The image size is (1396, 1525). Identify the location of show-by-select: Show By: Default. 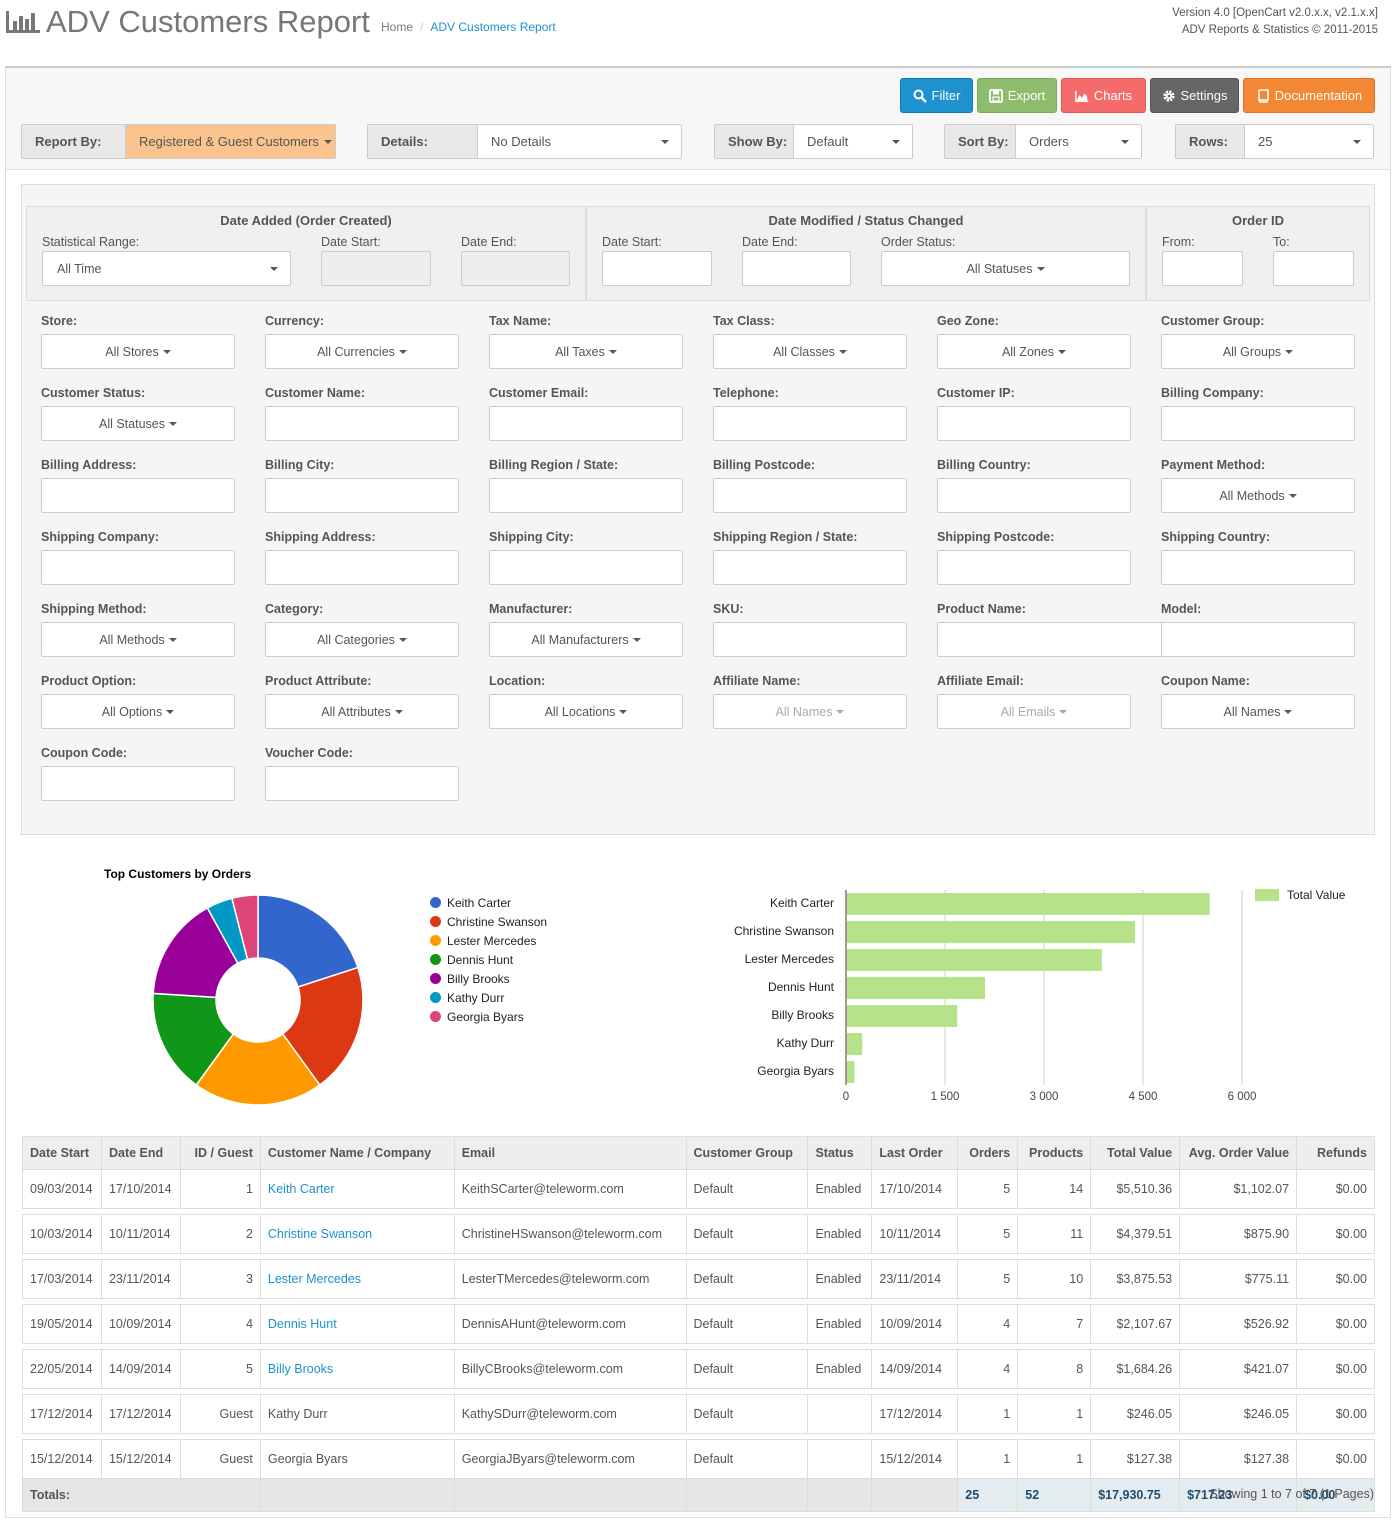
(813, 141).